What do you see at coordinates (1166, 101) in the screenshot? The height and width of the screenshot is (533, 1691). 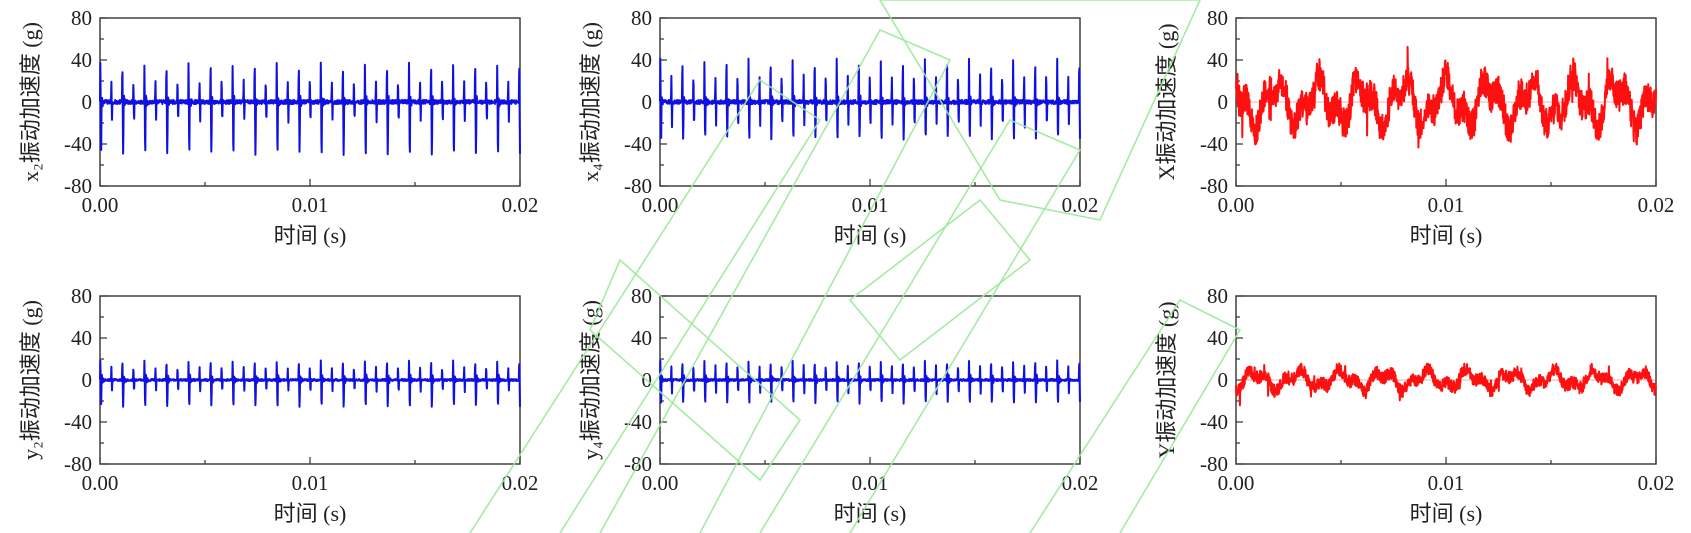 I see `y-axis-label: X振动加速度 (g)` at bounding box center [1166, 101].